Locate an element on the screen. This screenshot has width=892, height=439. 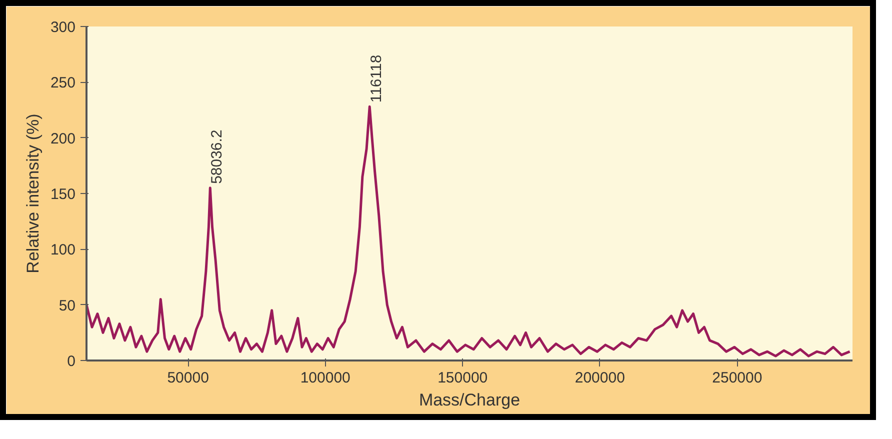
x-tick-label: 100000 is located at coordinates (325, 378).